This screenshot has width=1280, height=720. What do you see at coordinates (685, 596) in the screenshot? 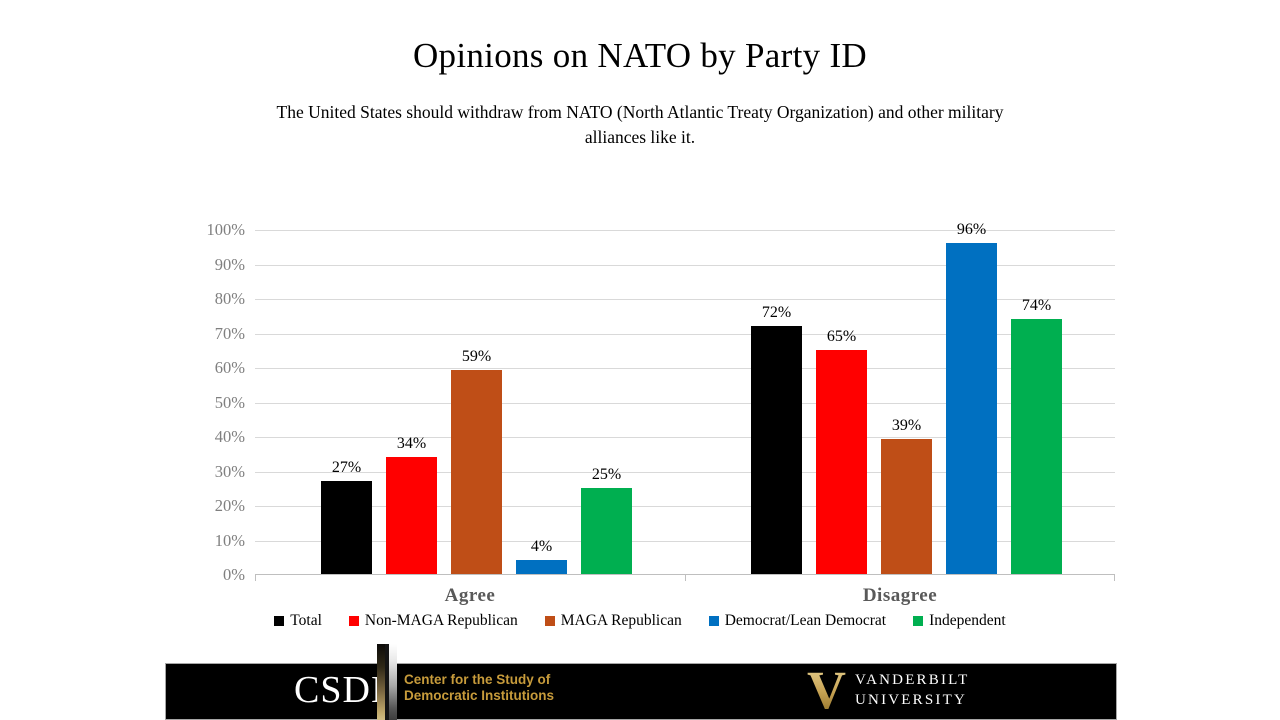
I see `category-axis: Agree Disagree` at bounding box center [685, 596].